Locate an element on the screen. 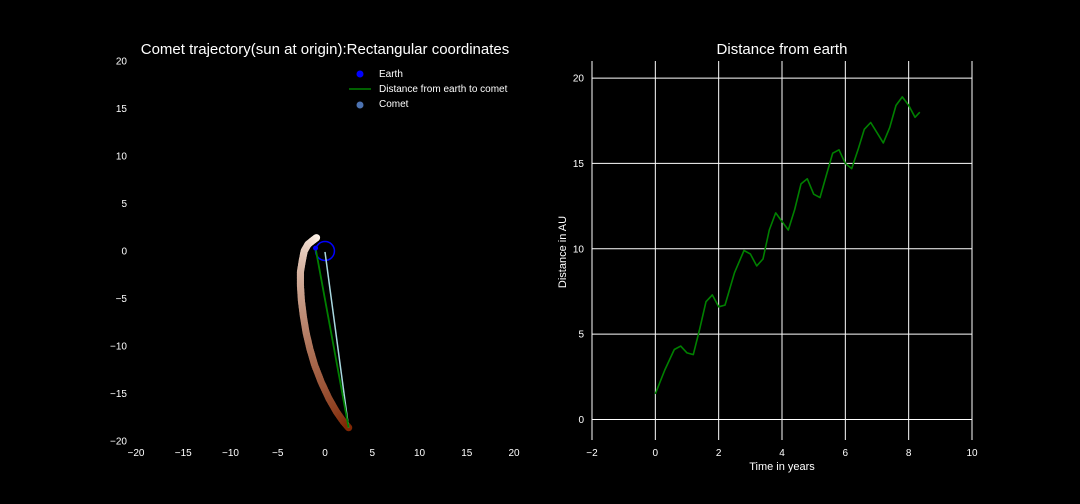  distance-x-axis-label: Time in years is located at coordinates (782, 467).